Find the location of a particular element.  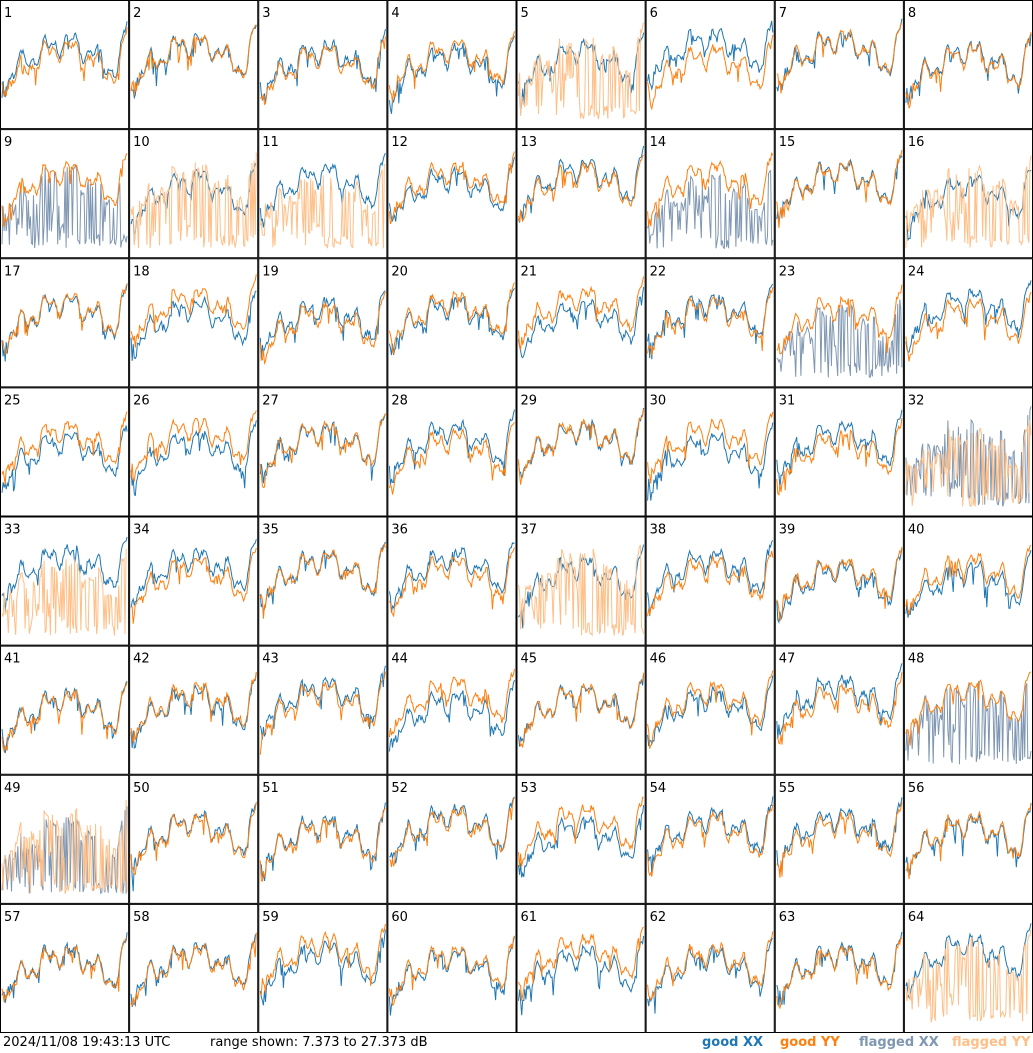

panel-11: 11 is located at coordinates (323, 194).